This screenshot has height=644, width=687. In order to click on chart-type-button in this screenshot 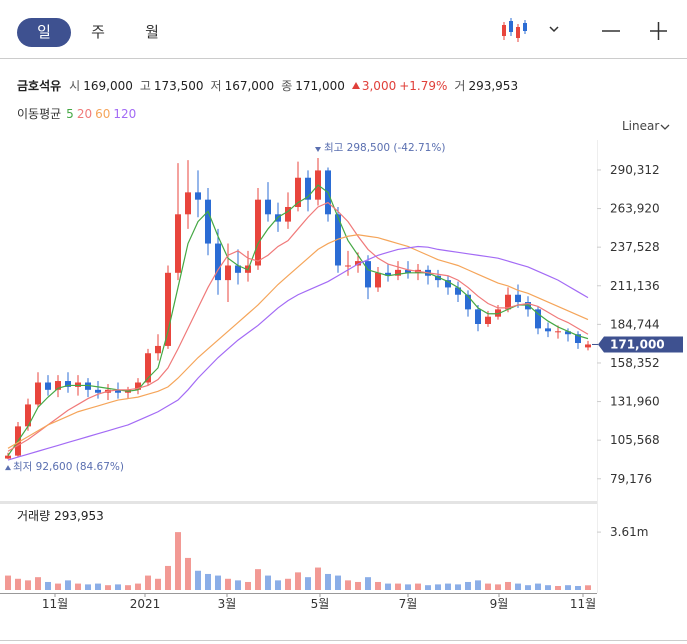, I will do `click(514, 30)`.